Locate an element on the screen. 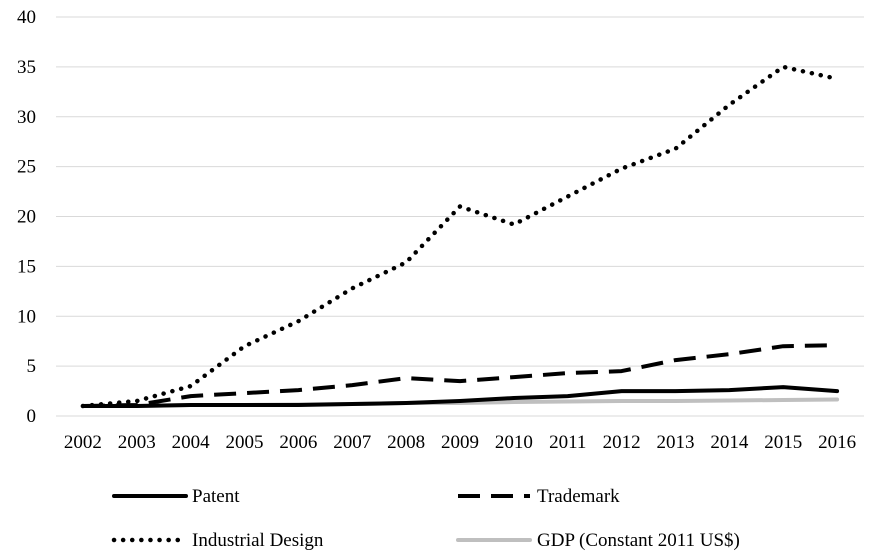  y-tick-label: 25 is located at coordinates (26, 167).